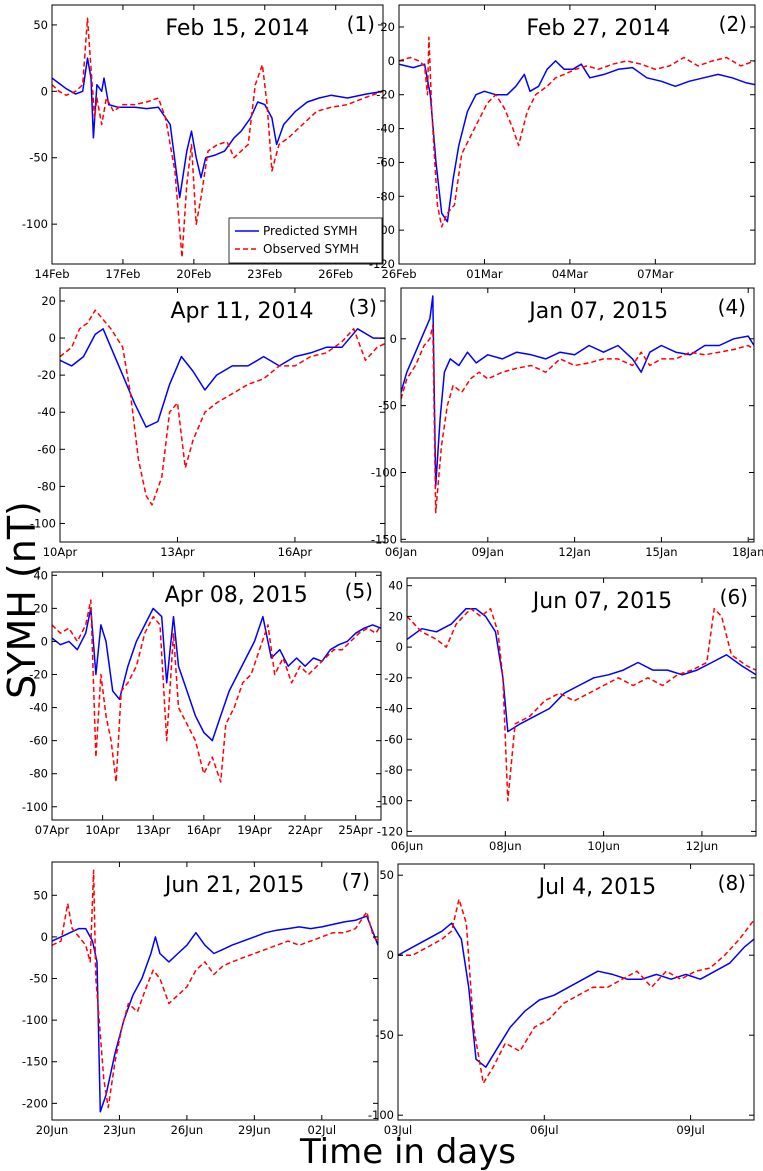 Image resolution: width=763 pixels, height=1171 pixels. I want to click on panel-title: Jun 21, 2015, so click(233, 885).